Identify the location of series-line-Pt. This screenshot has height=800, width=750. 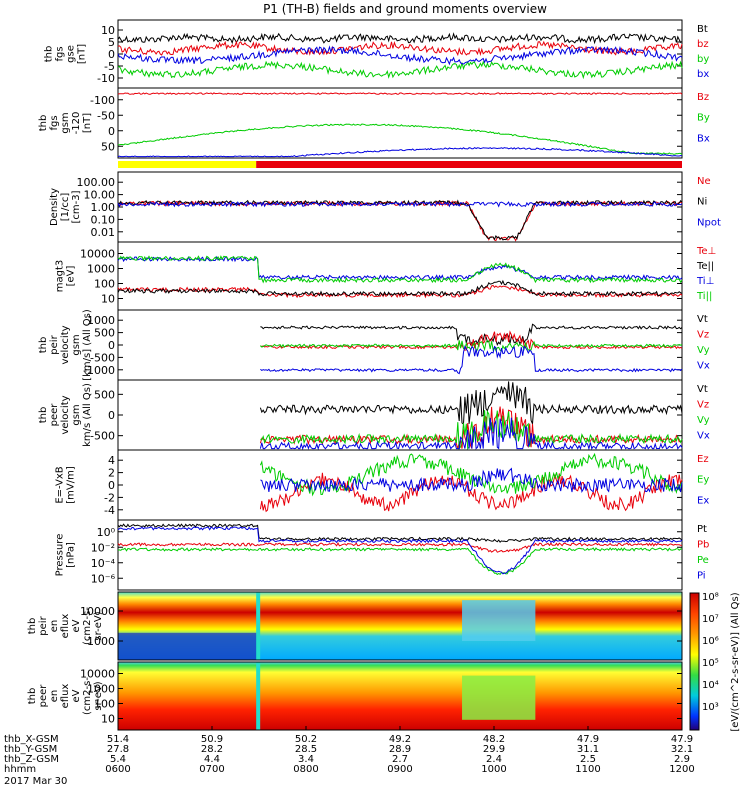
(400, 533).